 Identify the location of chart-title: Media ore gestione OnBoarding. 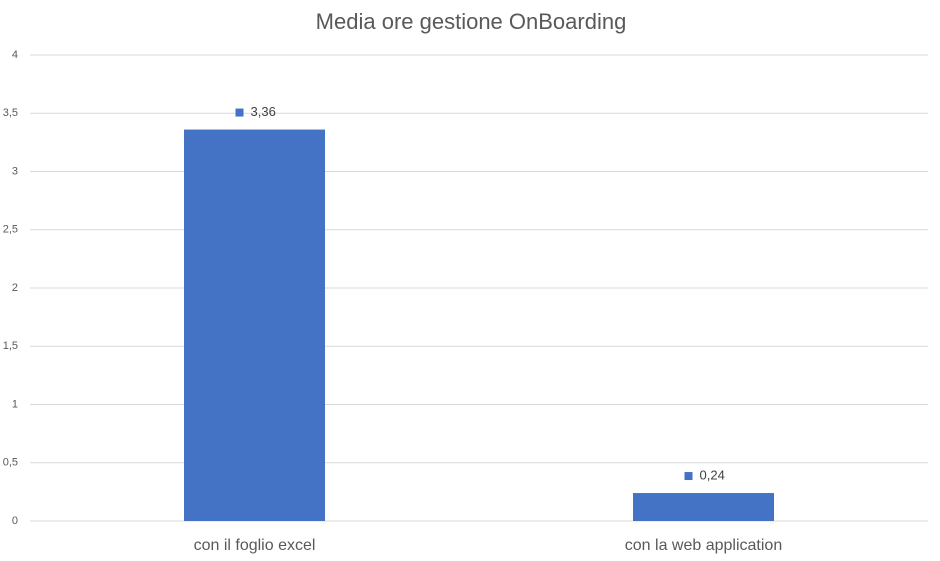
(471, 21).